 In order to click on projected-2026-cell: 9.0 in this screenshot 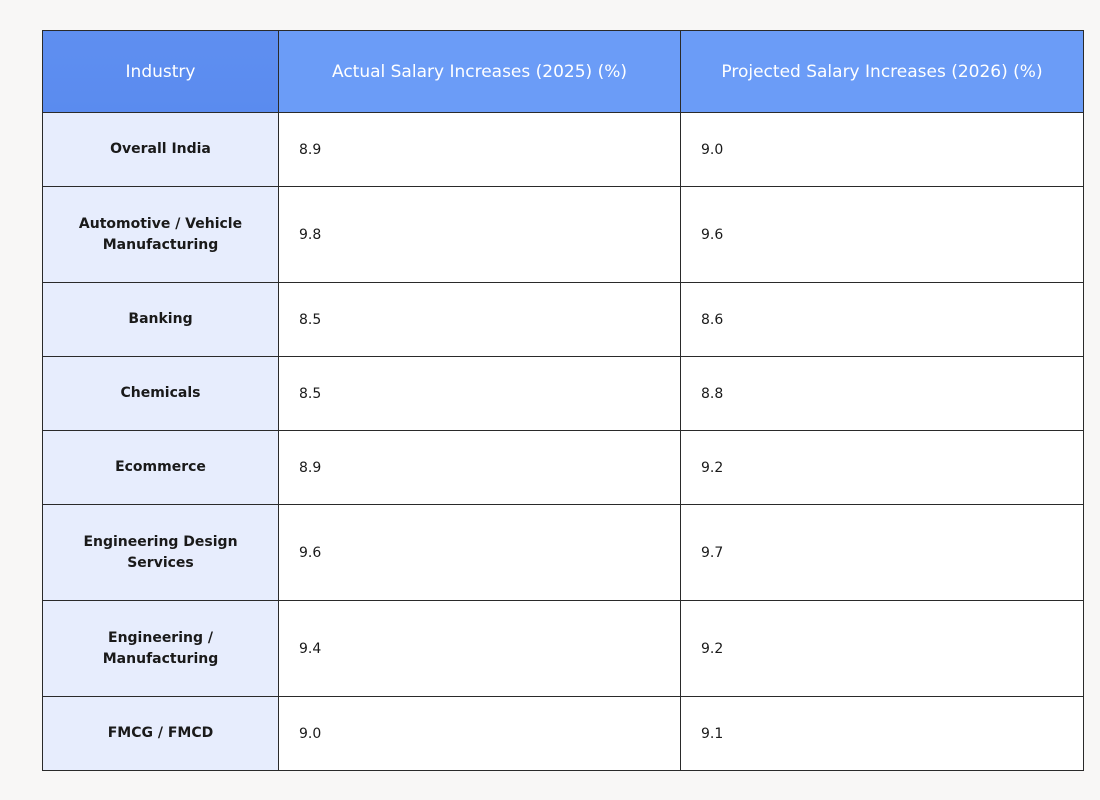, I will do `click(882, 149)`.